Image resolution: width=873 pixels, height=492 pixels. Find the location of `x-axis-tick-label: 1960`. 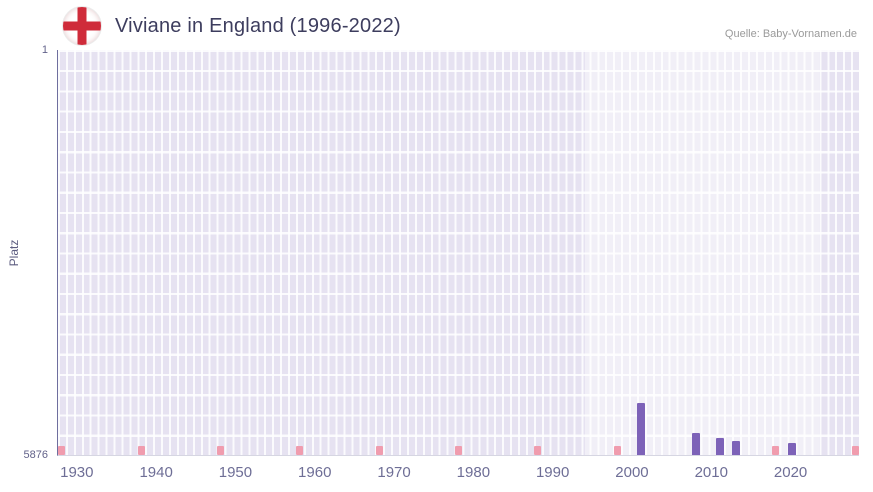

x-axis-tick-label: 1960 is located at coordinates (315, 472).